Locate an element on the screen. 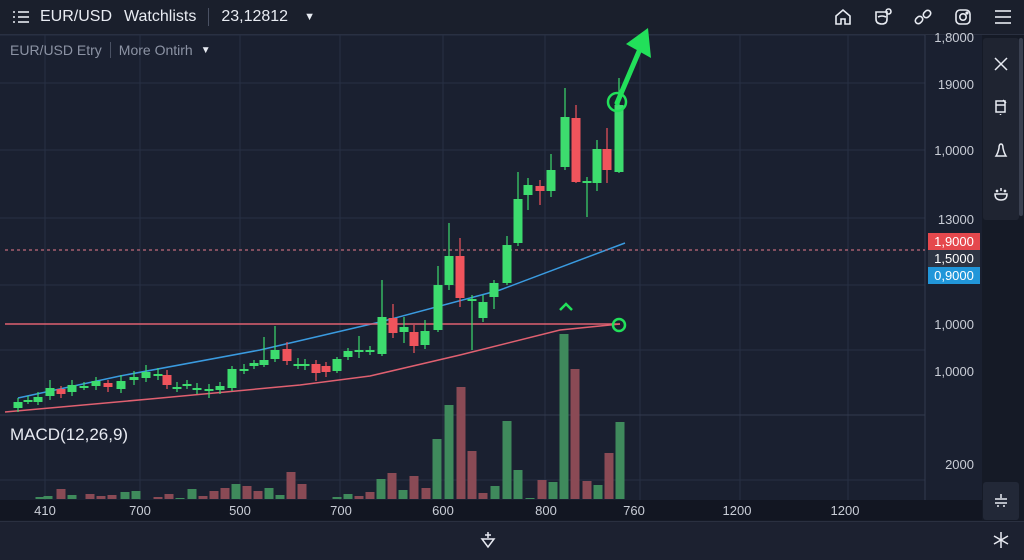 The height and width of the screenshot is (560, 1024). notification-icon is located at coordinates (883, 17).